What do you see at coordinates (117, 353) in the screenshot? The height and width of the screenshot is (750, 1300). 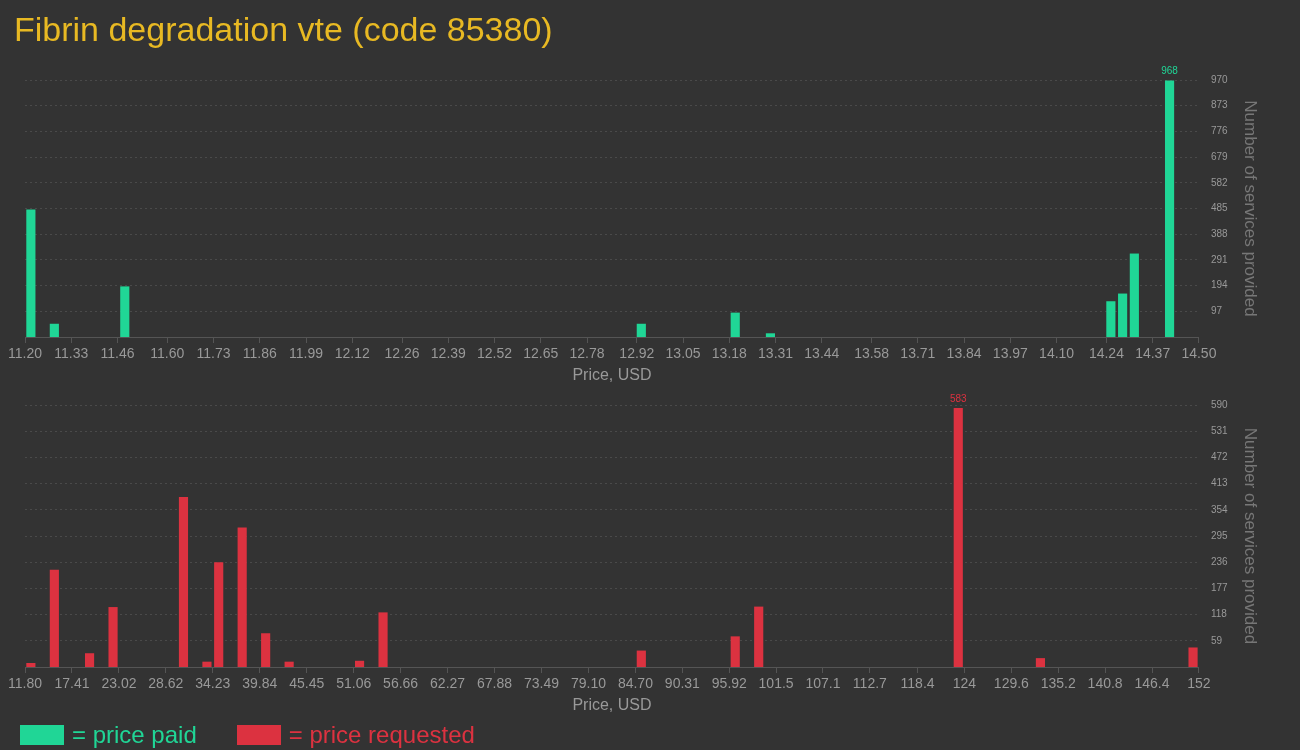 I see `x-tick-label: 11.46` at bounding box center [117, 353].